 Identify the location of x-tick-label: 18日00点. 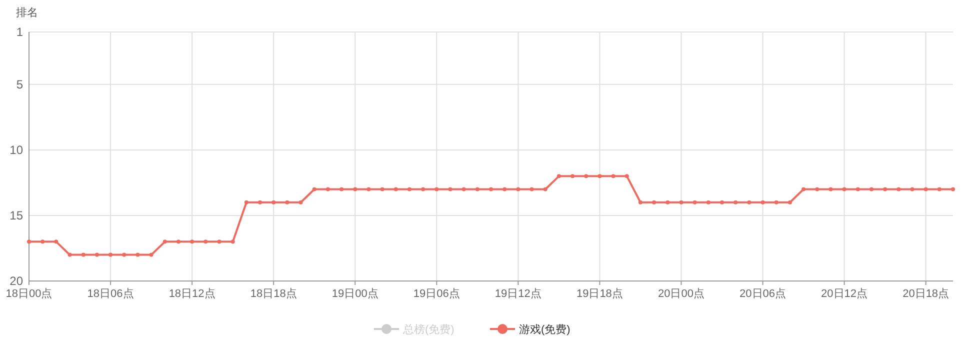
(29, 293).